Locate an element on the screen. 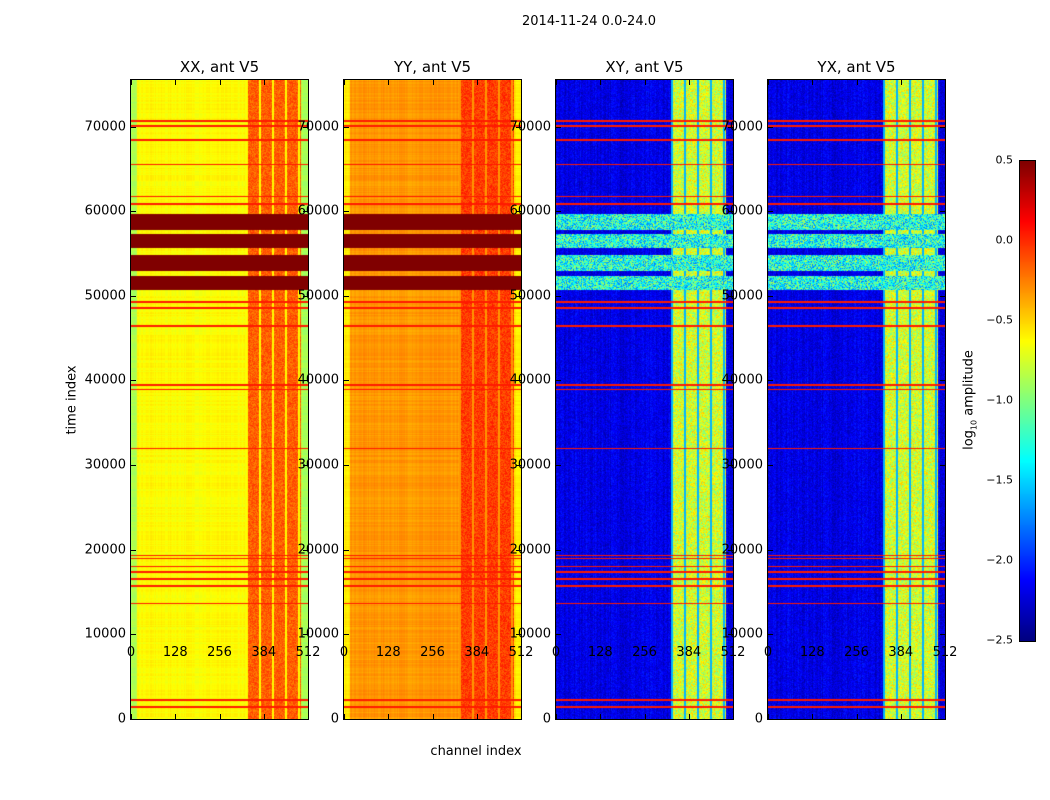  colorbar-gradient is located at coordinates (1027, 401).